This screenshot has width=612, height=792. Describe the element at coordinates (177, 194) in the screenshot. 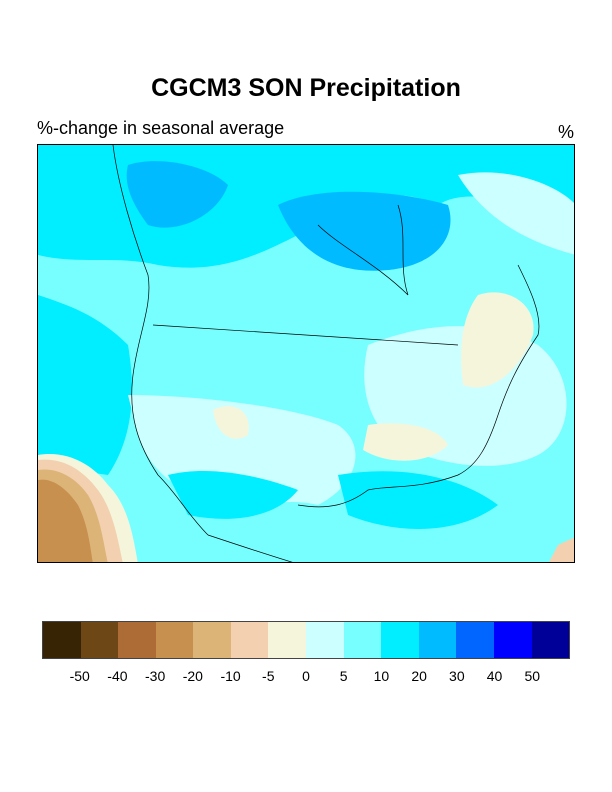

I see `contour-20-30-west` at that location.